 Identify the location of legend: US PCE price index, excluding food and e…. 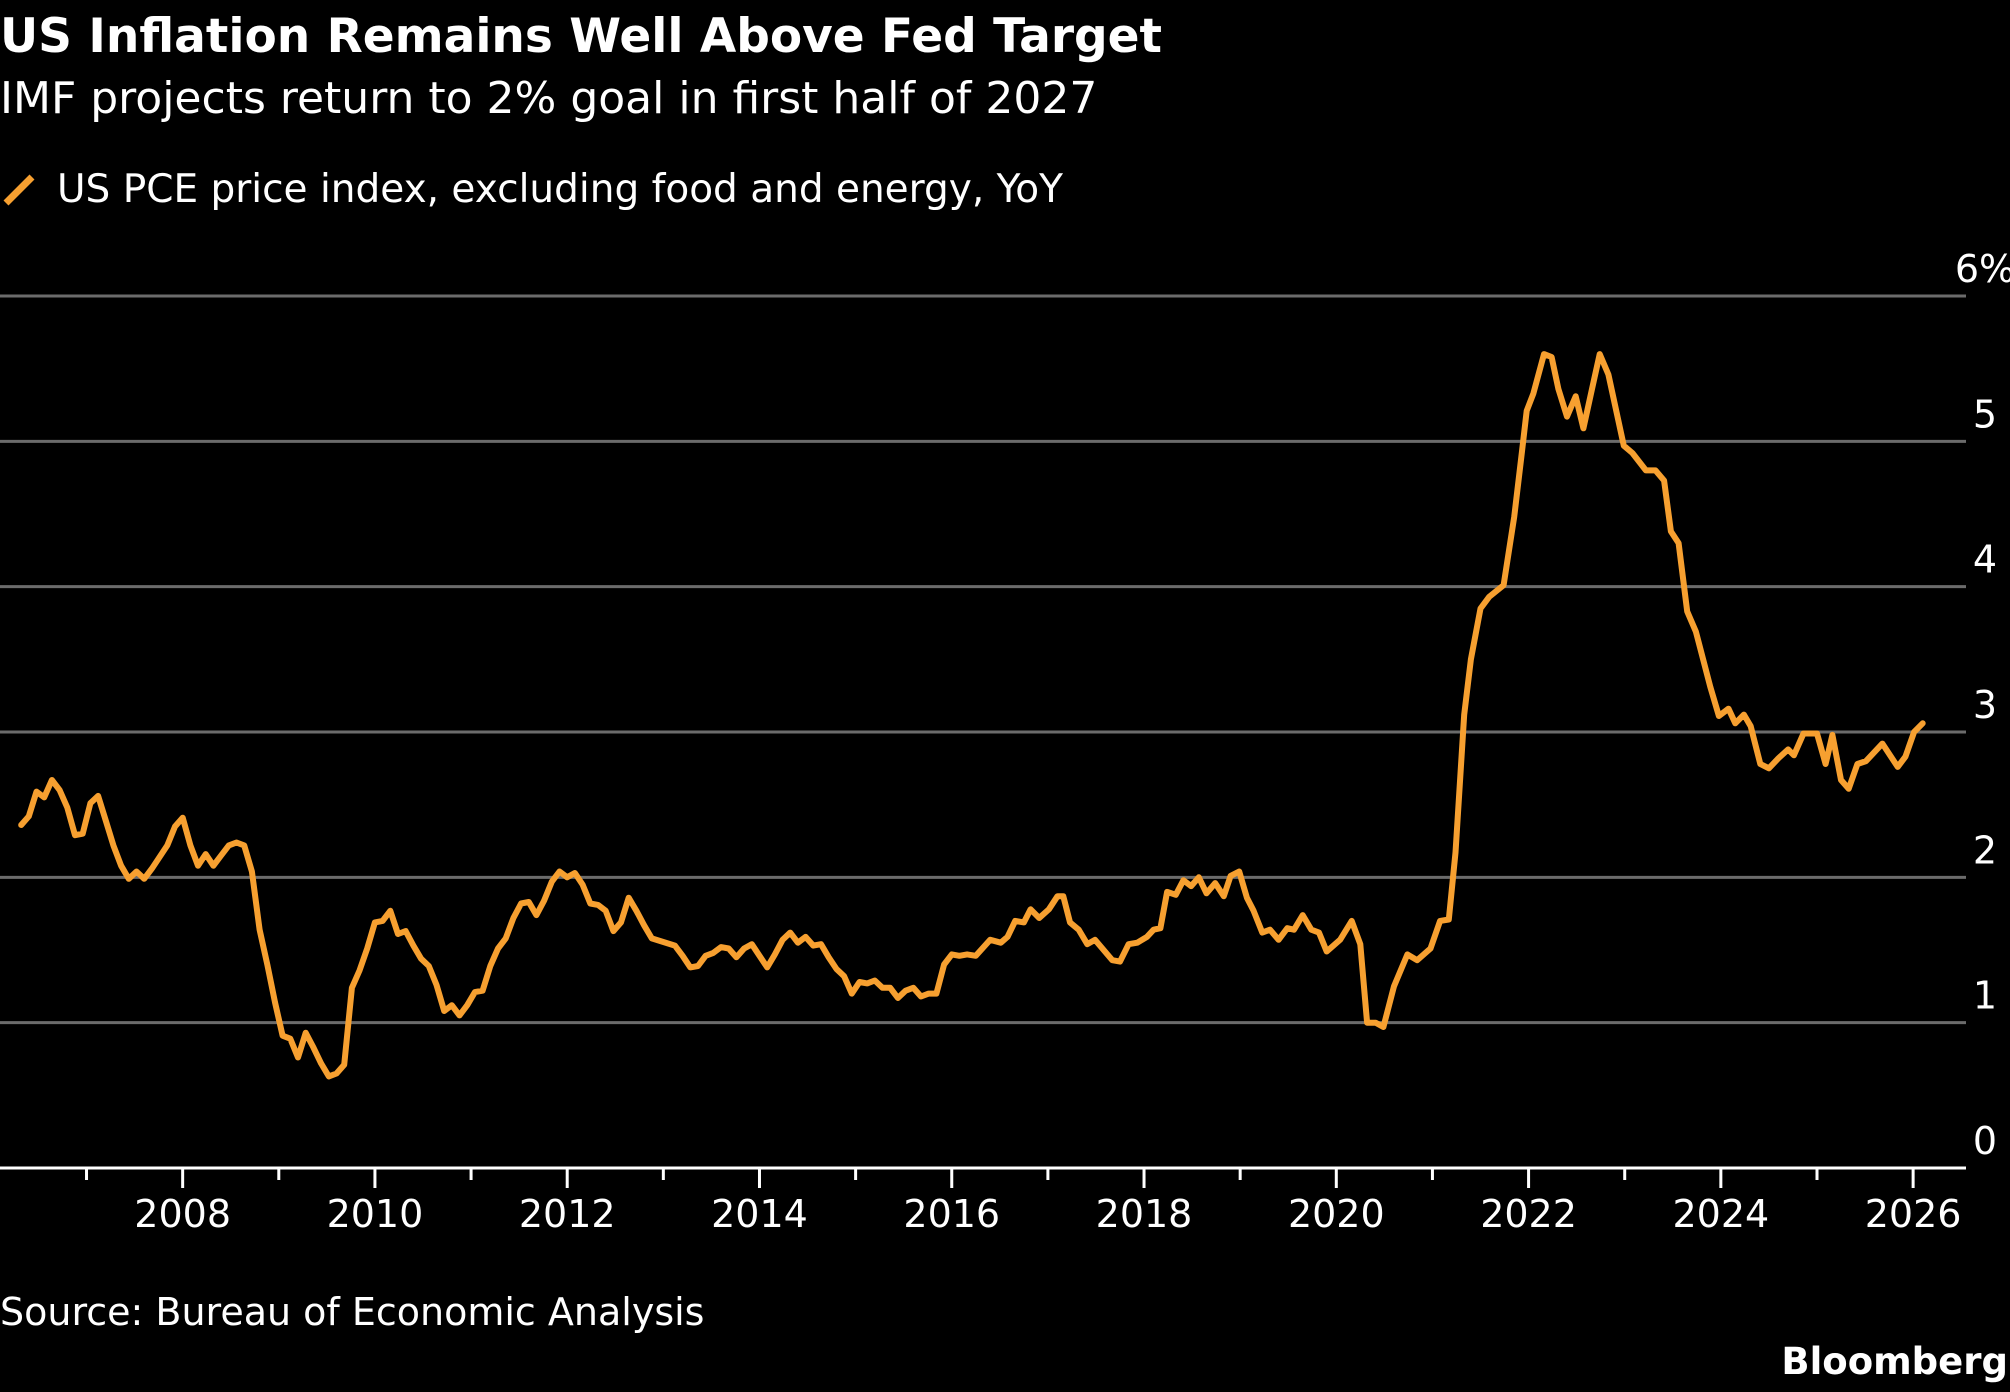
(533, 189).